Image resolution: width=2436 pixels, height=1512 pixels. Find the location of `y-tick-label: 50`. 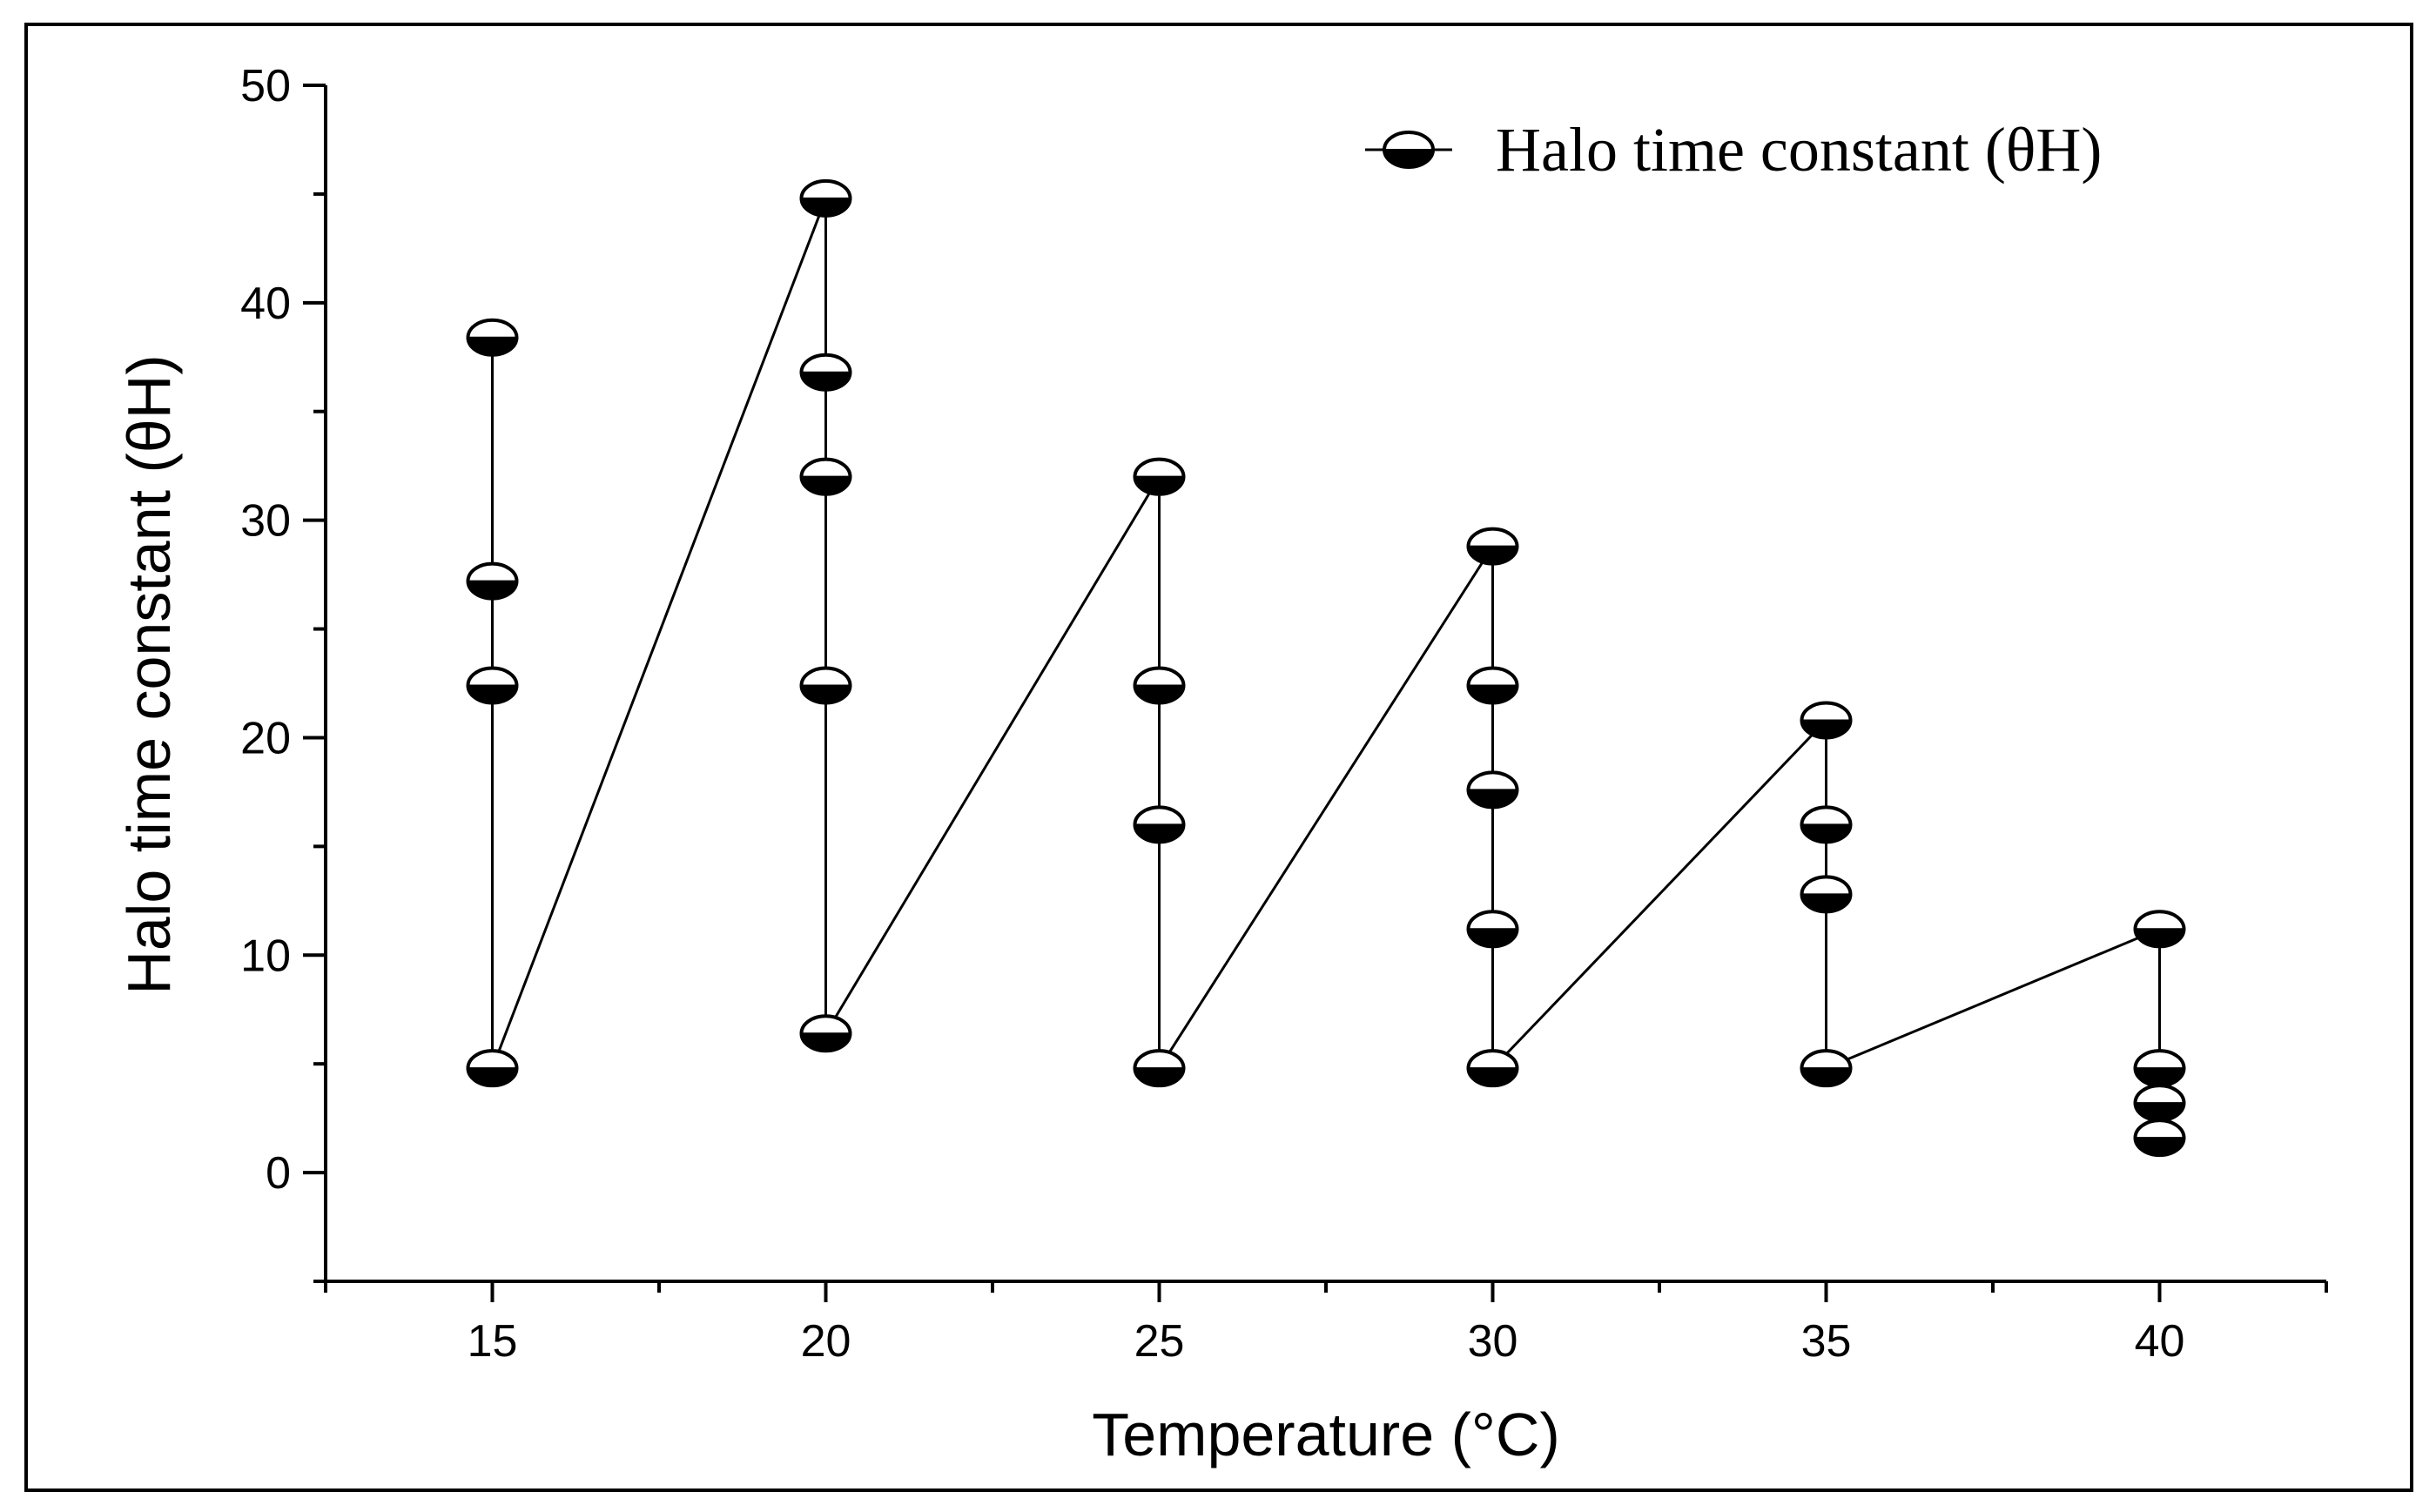

y-tick-label: 50 is located at coordinates (265, 86).